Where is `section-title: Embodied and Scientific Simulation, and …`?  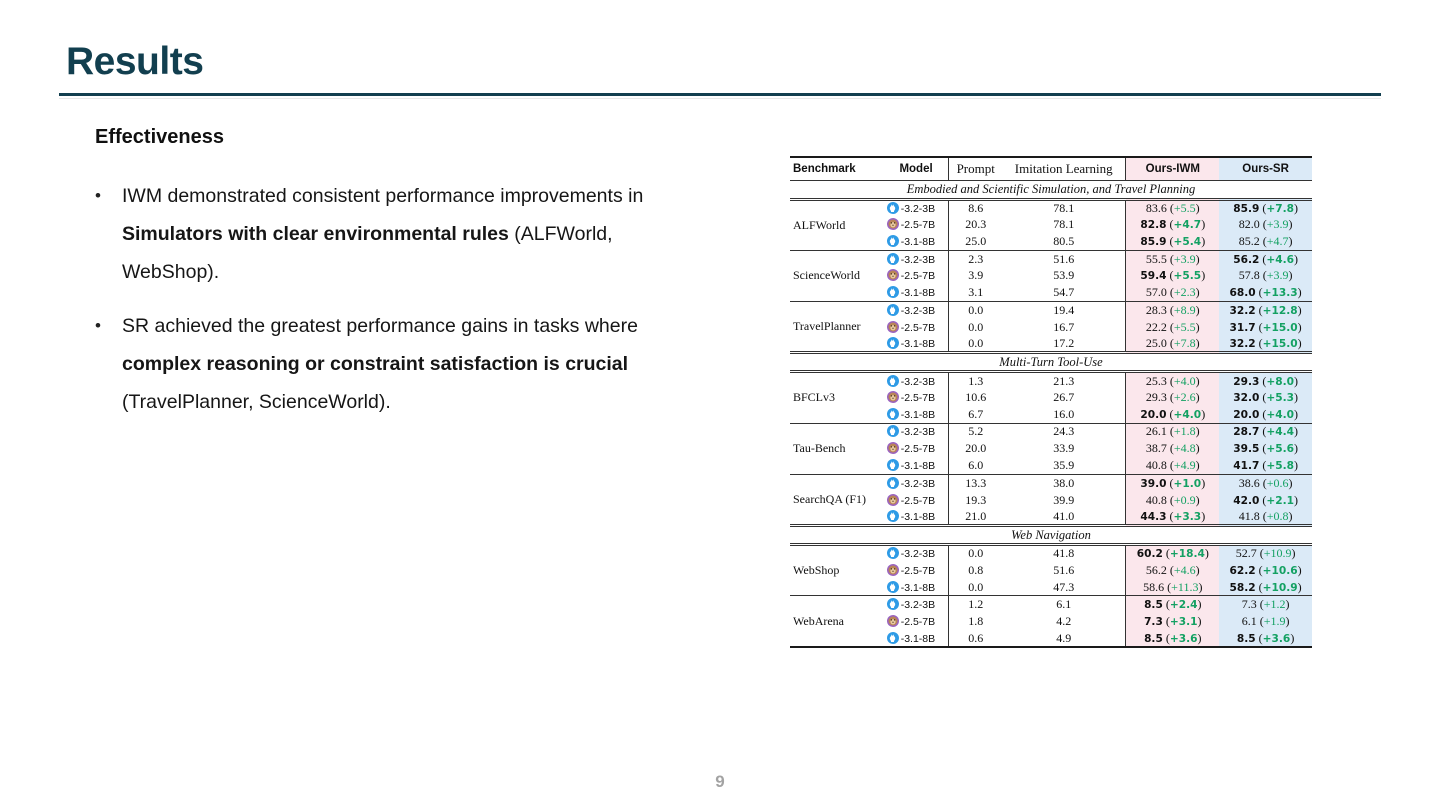
section-title: Embodied and Scientific Simulation, and … is located at coordinates (1051, 190).